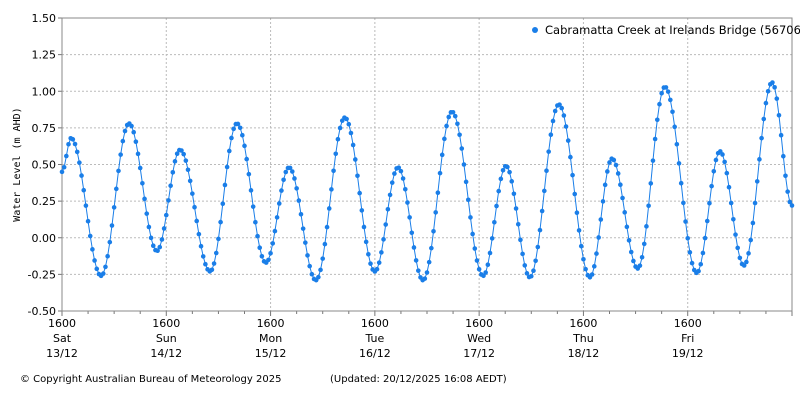 The image size is (800, 400). Describe the element at coordinates (270, 338) in the screenshot. I see `x-tick-day: Mon` at that location.